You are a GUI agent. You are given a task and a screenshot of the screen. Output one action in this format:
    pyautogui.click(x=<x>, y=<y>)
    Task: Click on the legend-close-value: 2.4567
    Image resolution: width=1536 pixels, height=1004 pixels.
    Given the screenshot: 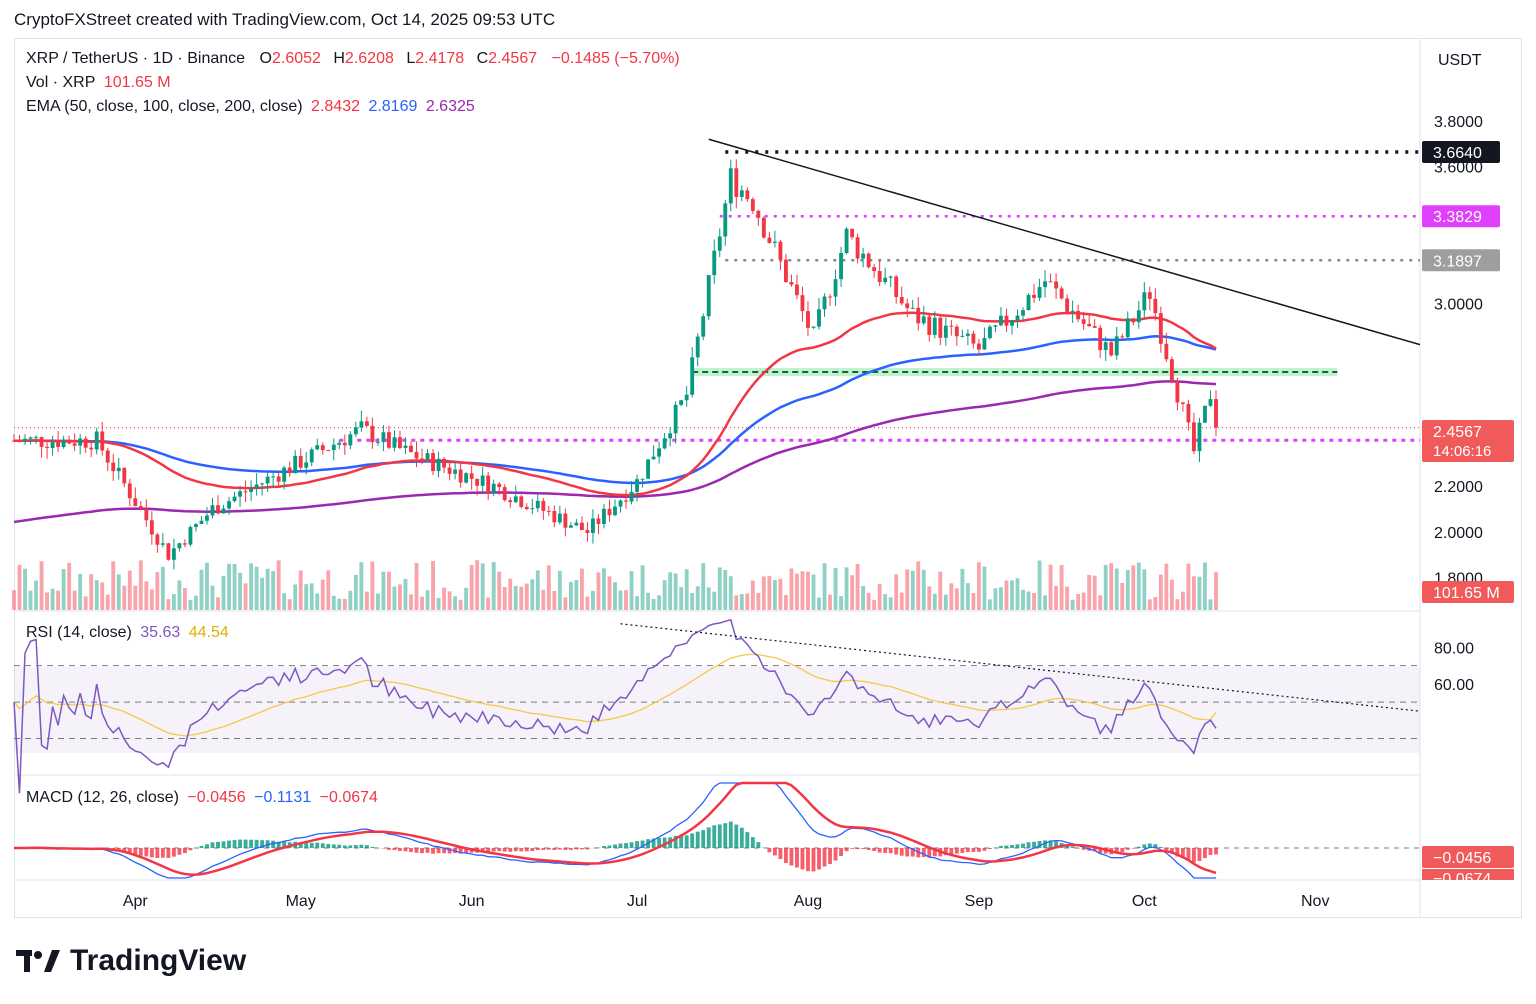 What is the action you would take?
    pyautogui.click(x=513, y=58)
    